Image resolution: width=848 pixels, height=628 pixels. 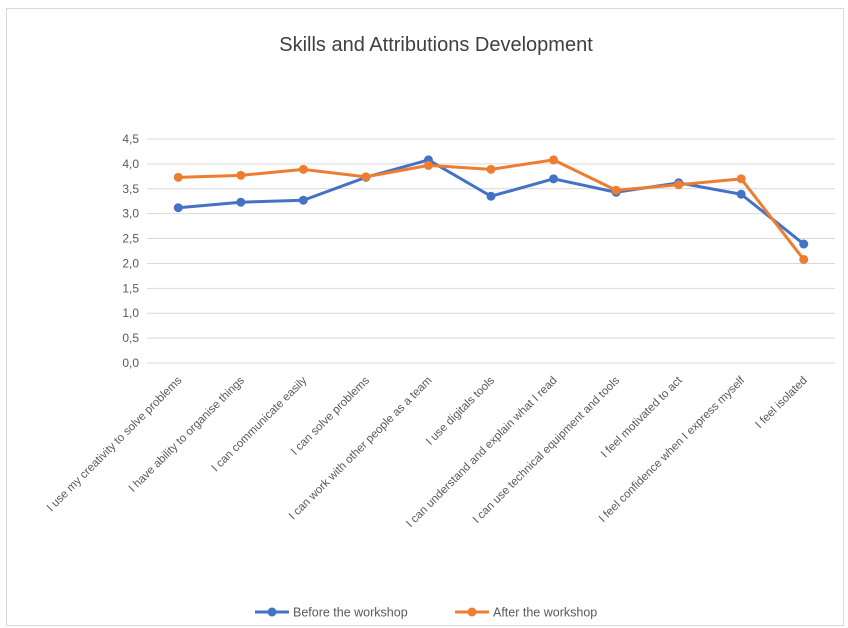 I want to click on y-tick-label: 1,0, so click(x=130, y=313).